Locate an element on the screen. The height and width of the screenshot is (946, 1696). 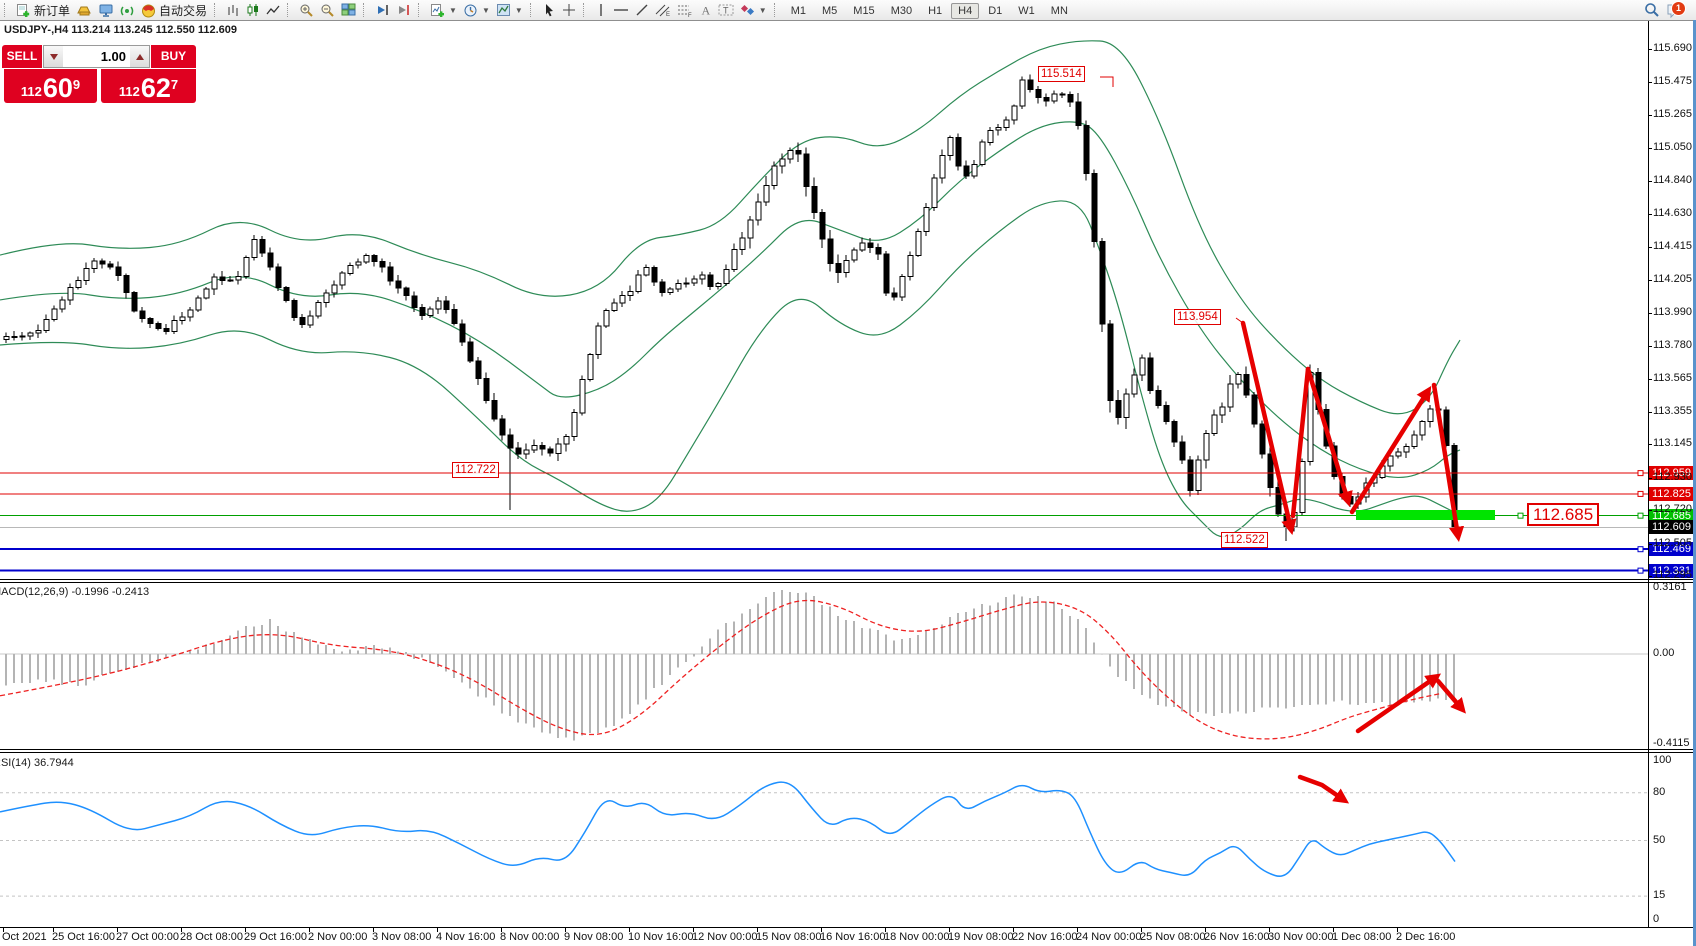
vertical-line-tool-button is located at coordinates (601, 10).